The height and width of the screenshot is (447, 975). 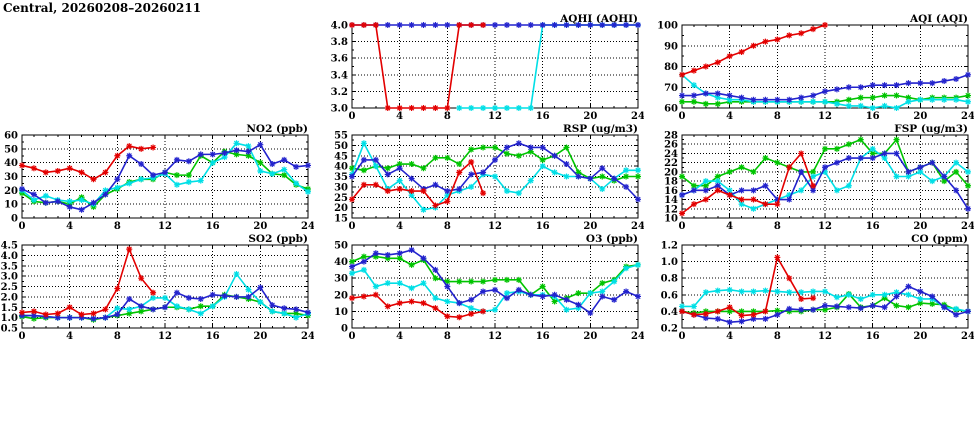 I want to click on axis-labels: 0.51.01.52.02.53.03.54.04.5 0 4 8 12 16 20 24, so click(x=157, y=291).